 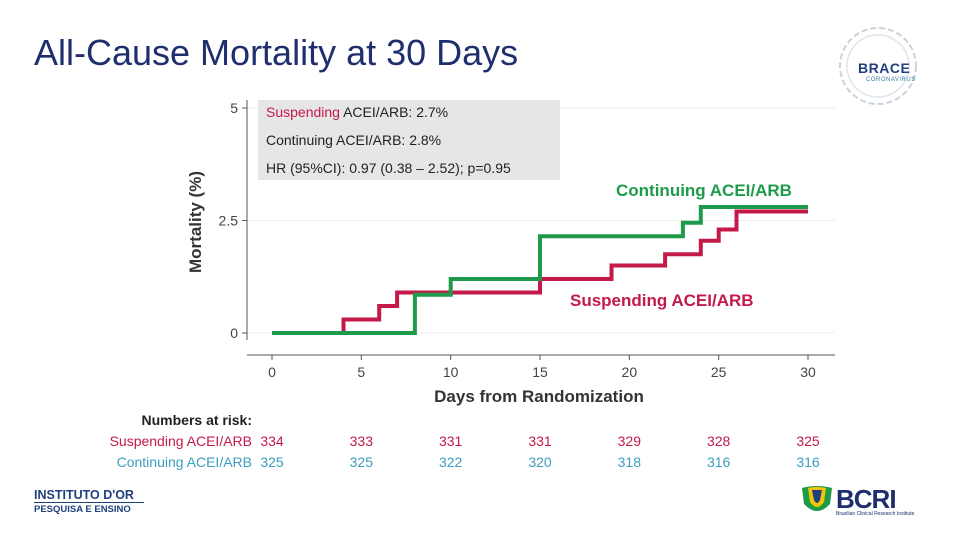 What do you see at coordinates (272, 372) in the screenshot?
I see `x-tick-label: 0` at bounding box center [272, 372].